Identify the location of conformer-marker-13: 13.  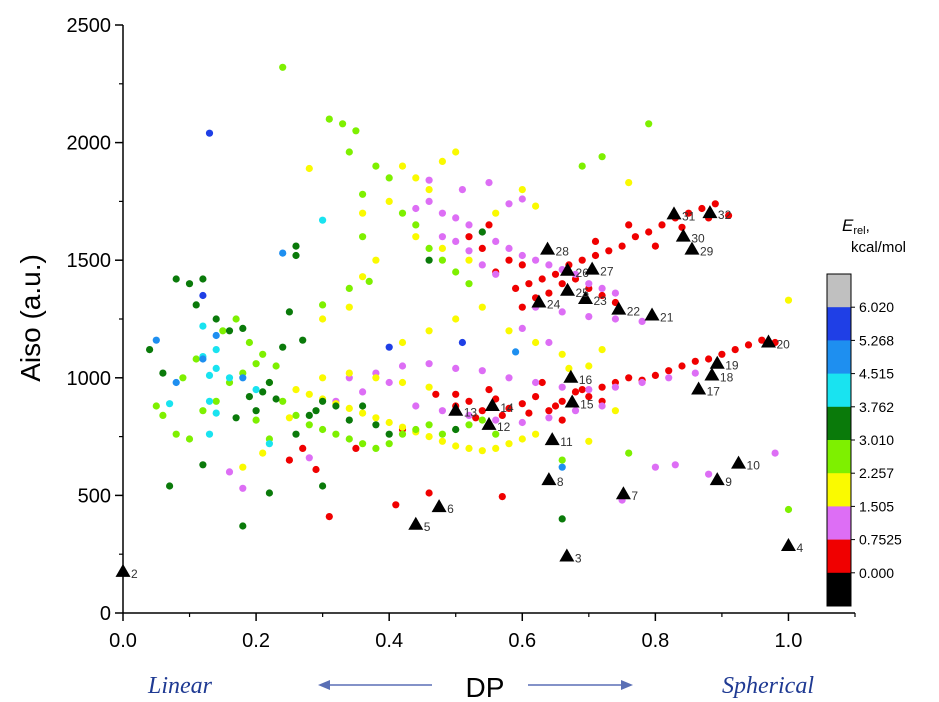
(462, 411).